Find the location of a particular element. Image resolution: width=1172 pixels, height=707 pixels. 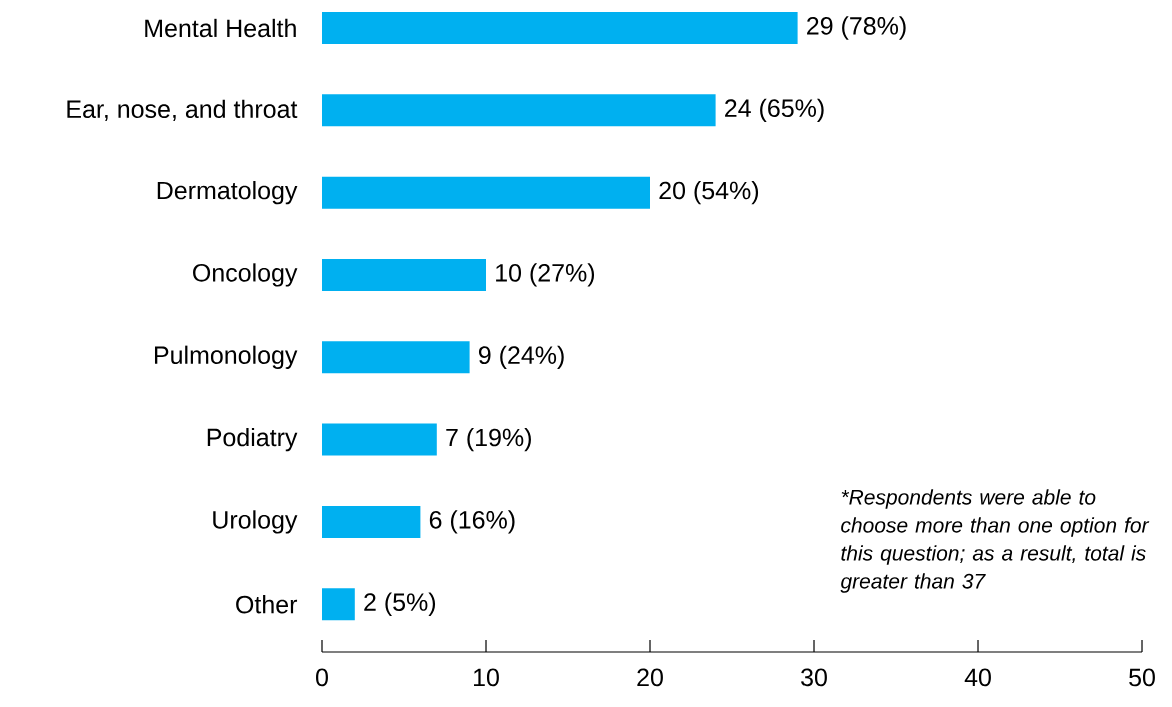

data-label: 29 (78%) is located at coordinates (856, 28).